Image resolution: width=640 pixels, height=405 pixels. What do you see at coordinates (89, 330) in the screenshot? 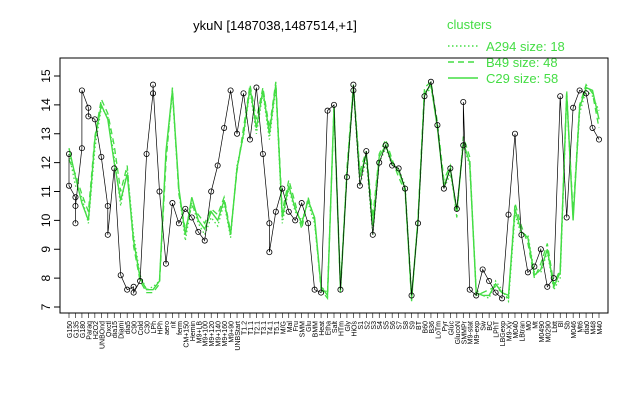
I see `x-tick-label: Paraq` at bounding box center [89, 330].